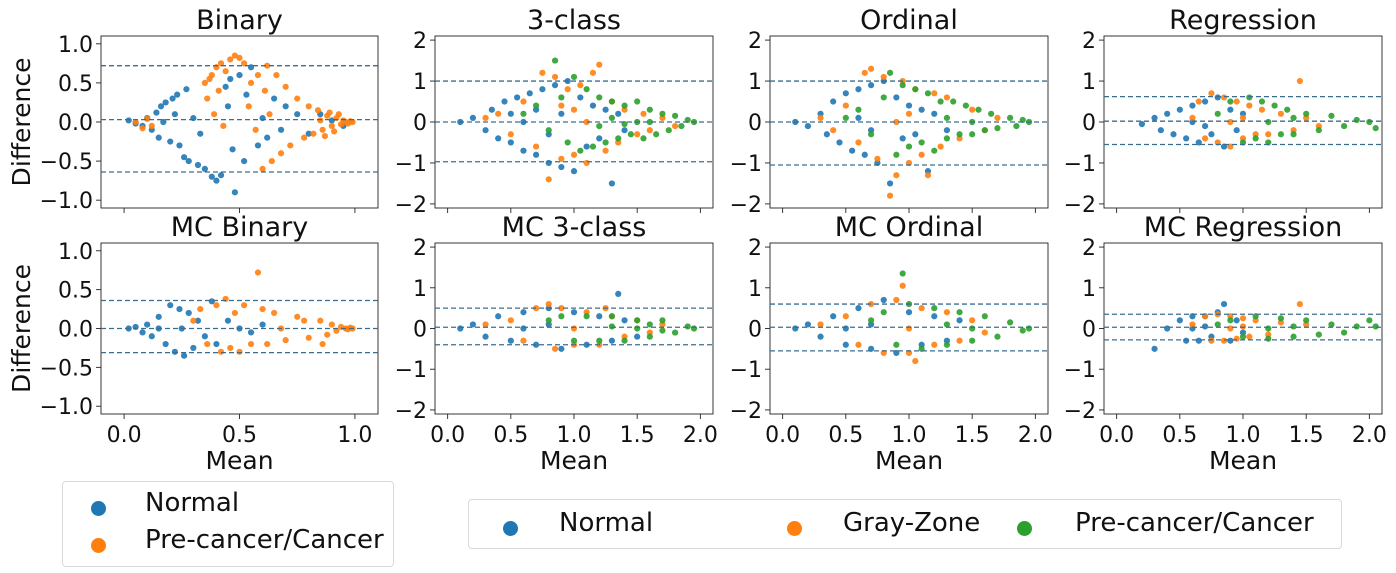 The image size is (1396, 573). I want to click on x-tick-label: 2.0, so click(700, 435).